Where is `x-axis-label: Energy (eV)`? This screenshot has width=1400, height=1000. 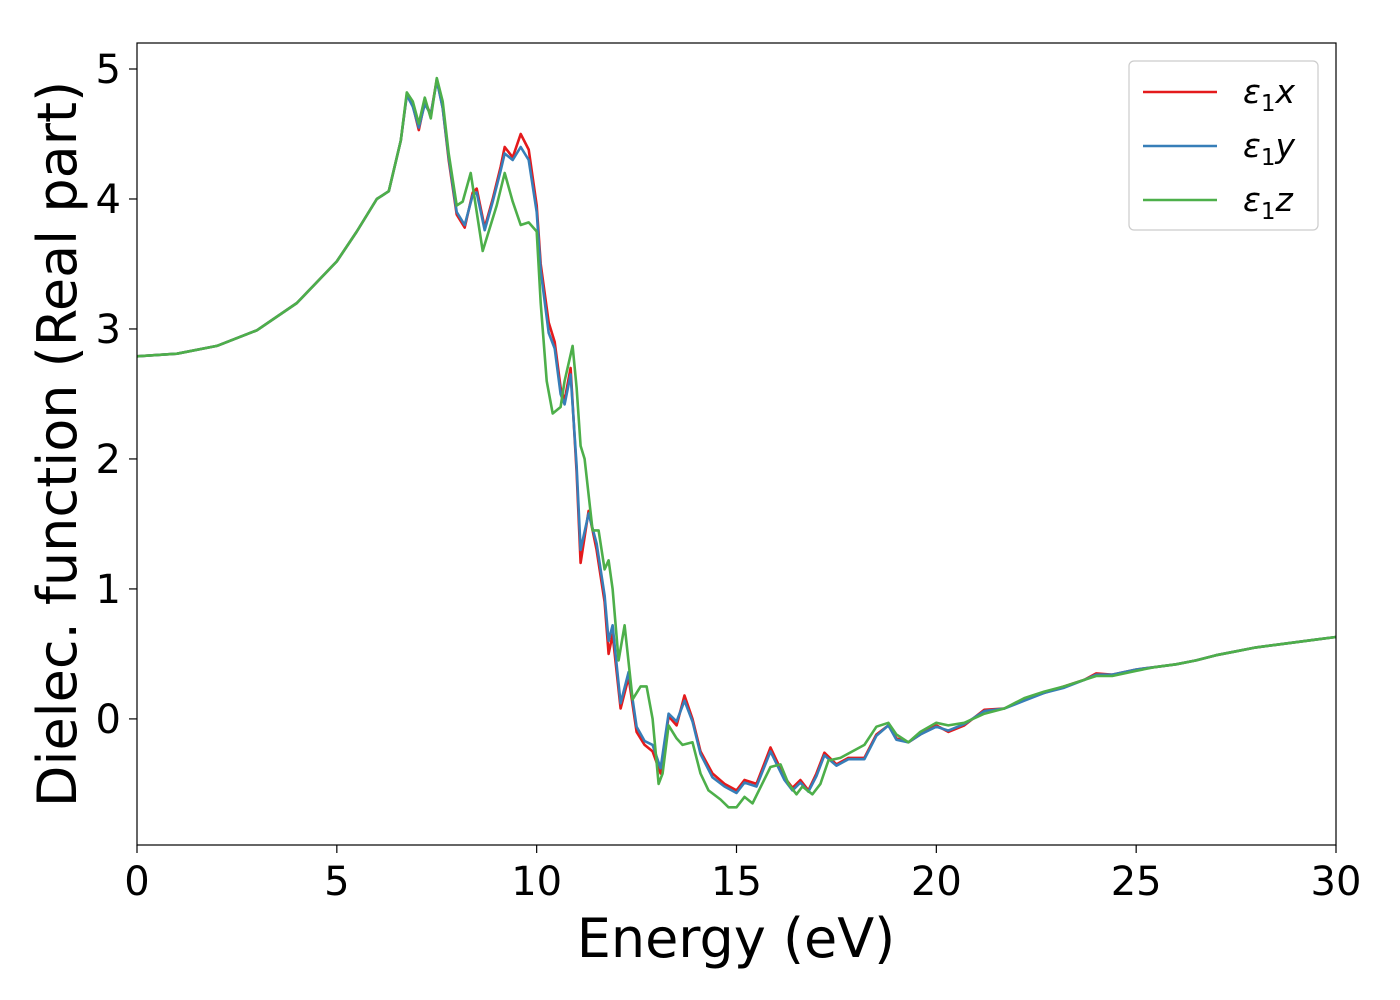 x-axis-label: Energy (eV) is located at coordinates (736, 938).